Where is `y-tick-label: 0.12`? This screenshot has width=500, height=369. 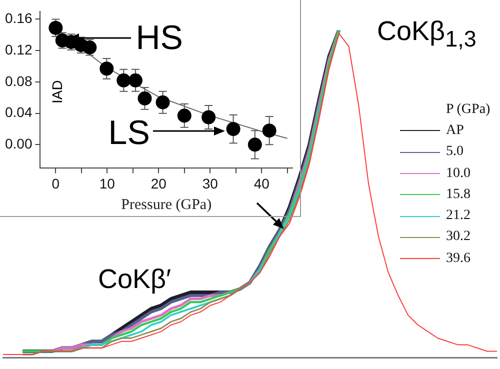 y-tick-label: 0.12 is located at coordinates (18, 49).